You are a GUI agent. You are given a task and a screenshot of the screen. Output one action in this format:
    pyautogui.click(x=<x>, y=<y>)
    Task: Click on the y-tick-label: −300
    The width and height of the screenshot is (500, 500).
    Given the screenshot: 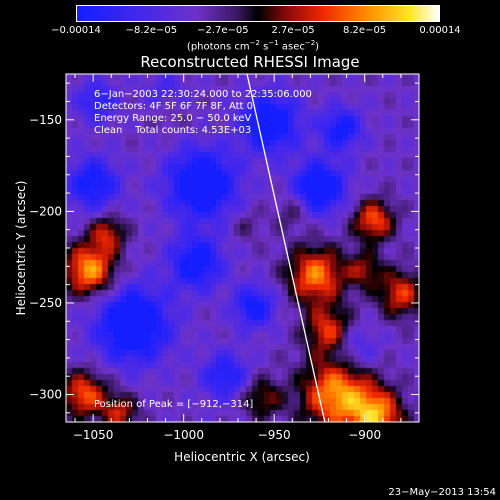 What is the action you would take?
    pyautogui.click(x=45, y=395)
    